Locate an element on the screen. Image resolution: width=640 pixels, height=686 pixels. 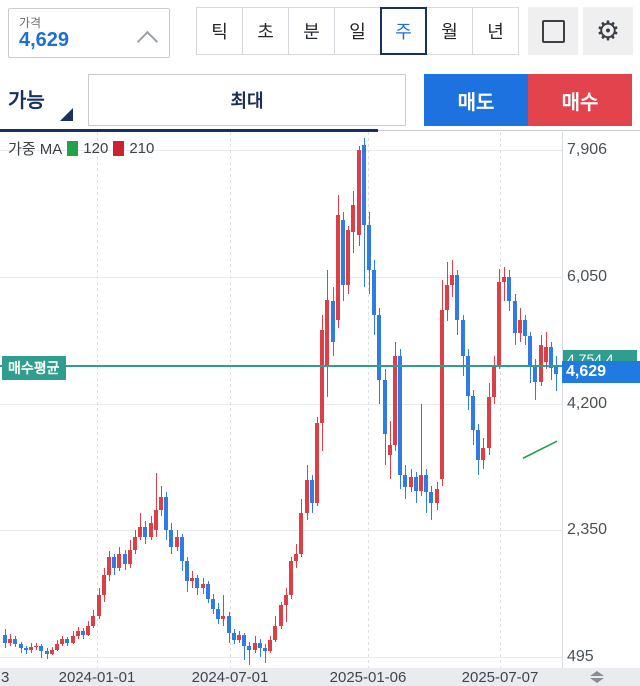
timeframe-week: 주 is located at coordinates (403, 31).